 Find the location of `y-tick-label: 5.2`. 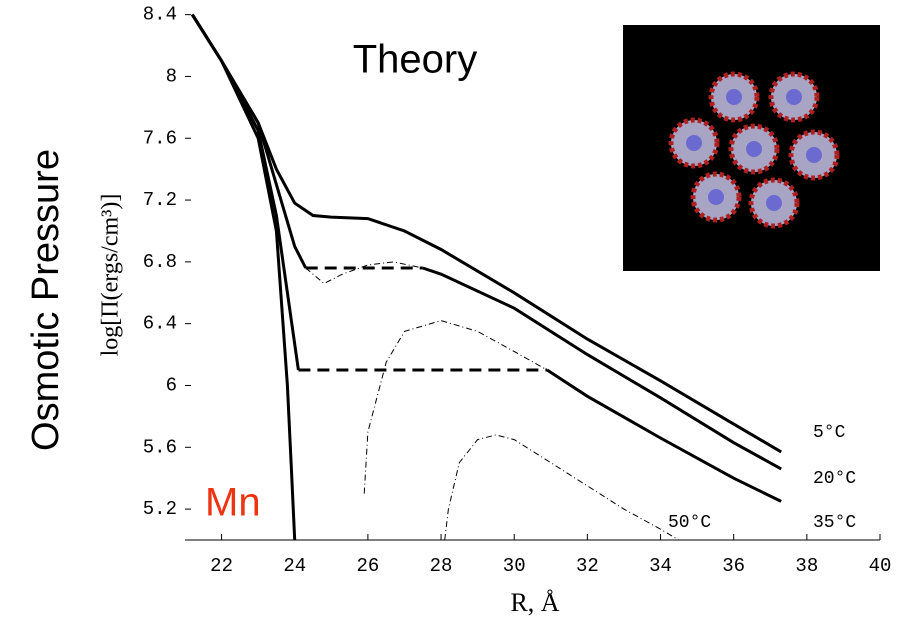

y-tick-label: 5.2 is located at coordinates (160, 509).